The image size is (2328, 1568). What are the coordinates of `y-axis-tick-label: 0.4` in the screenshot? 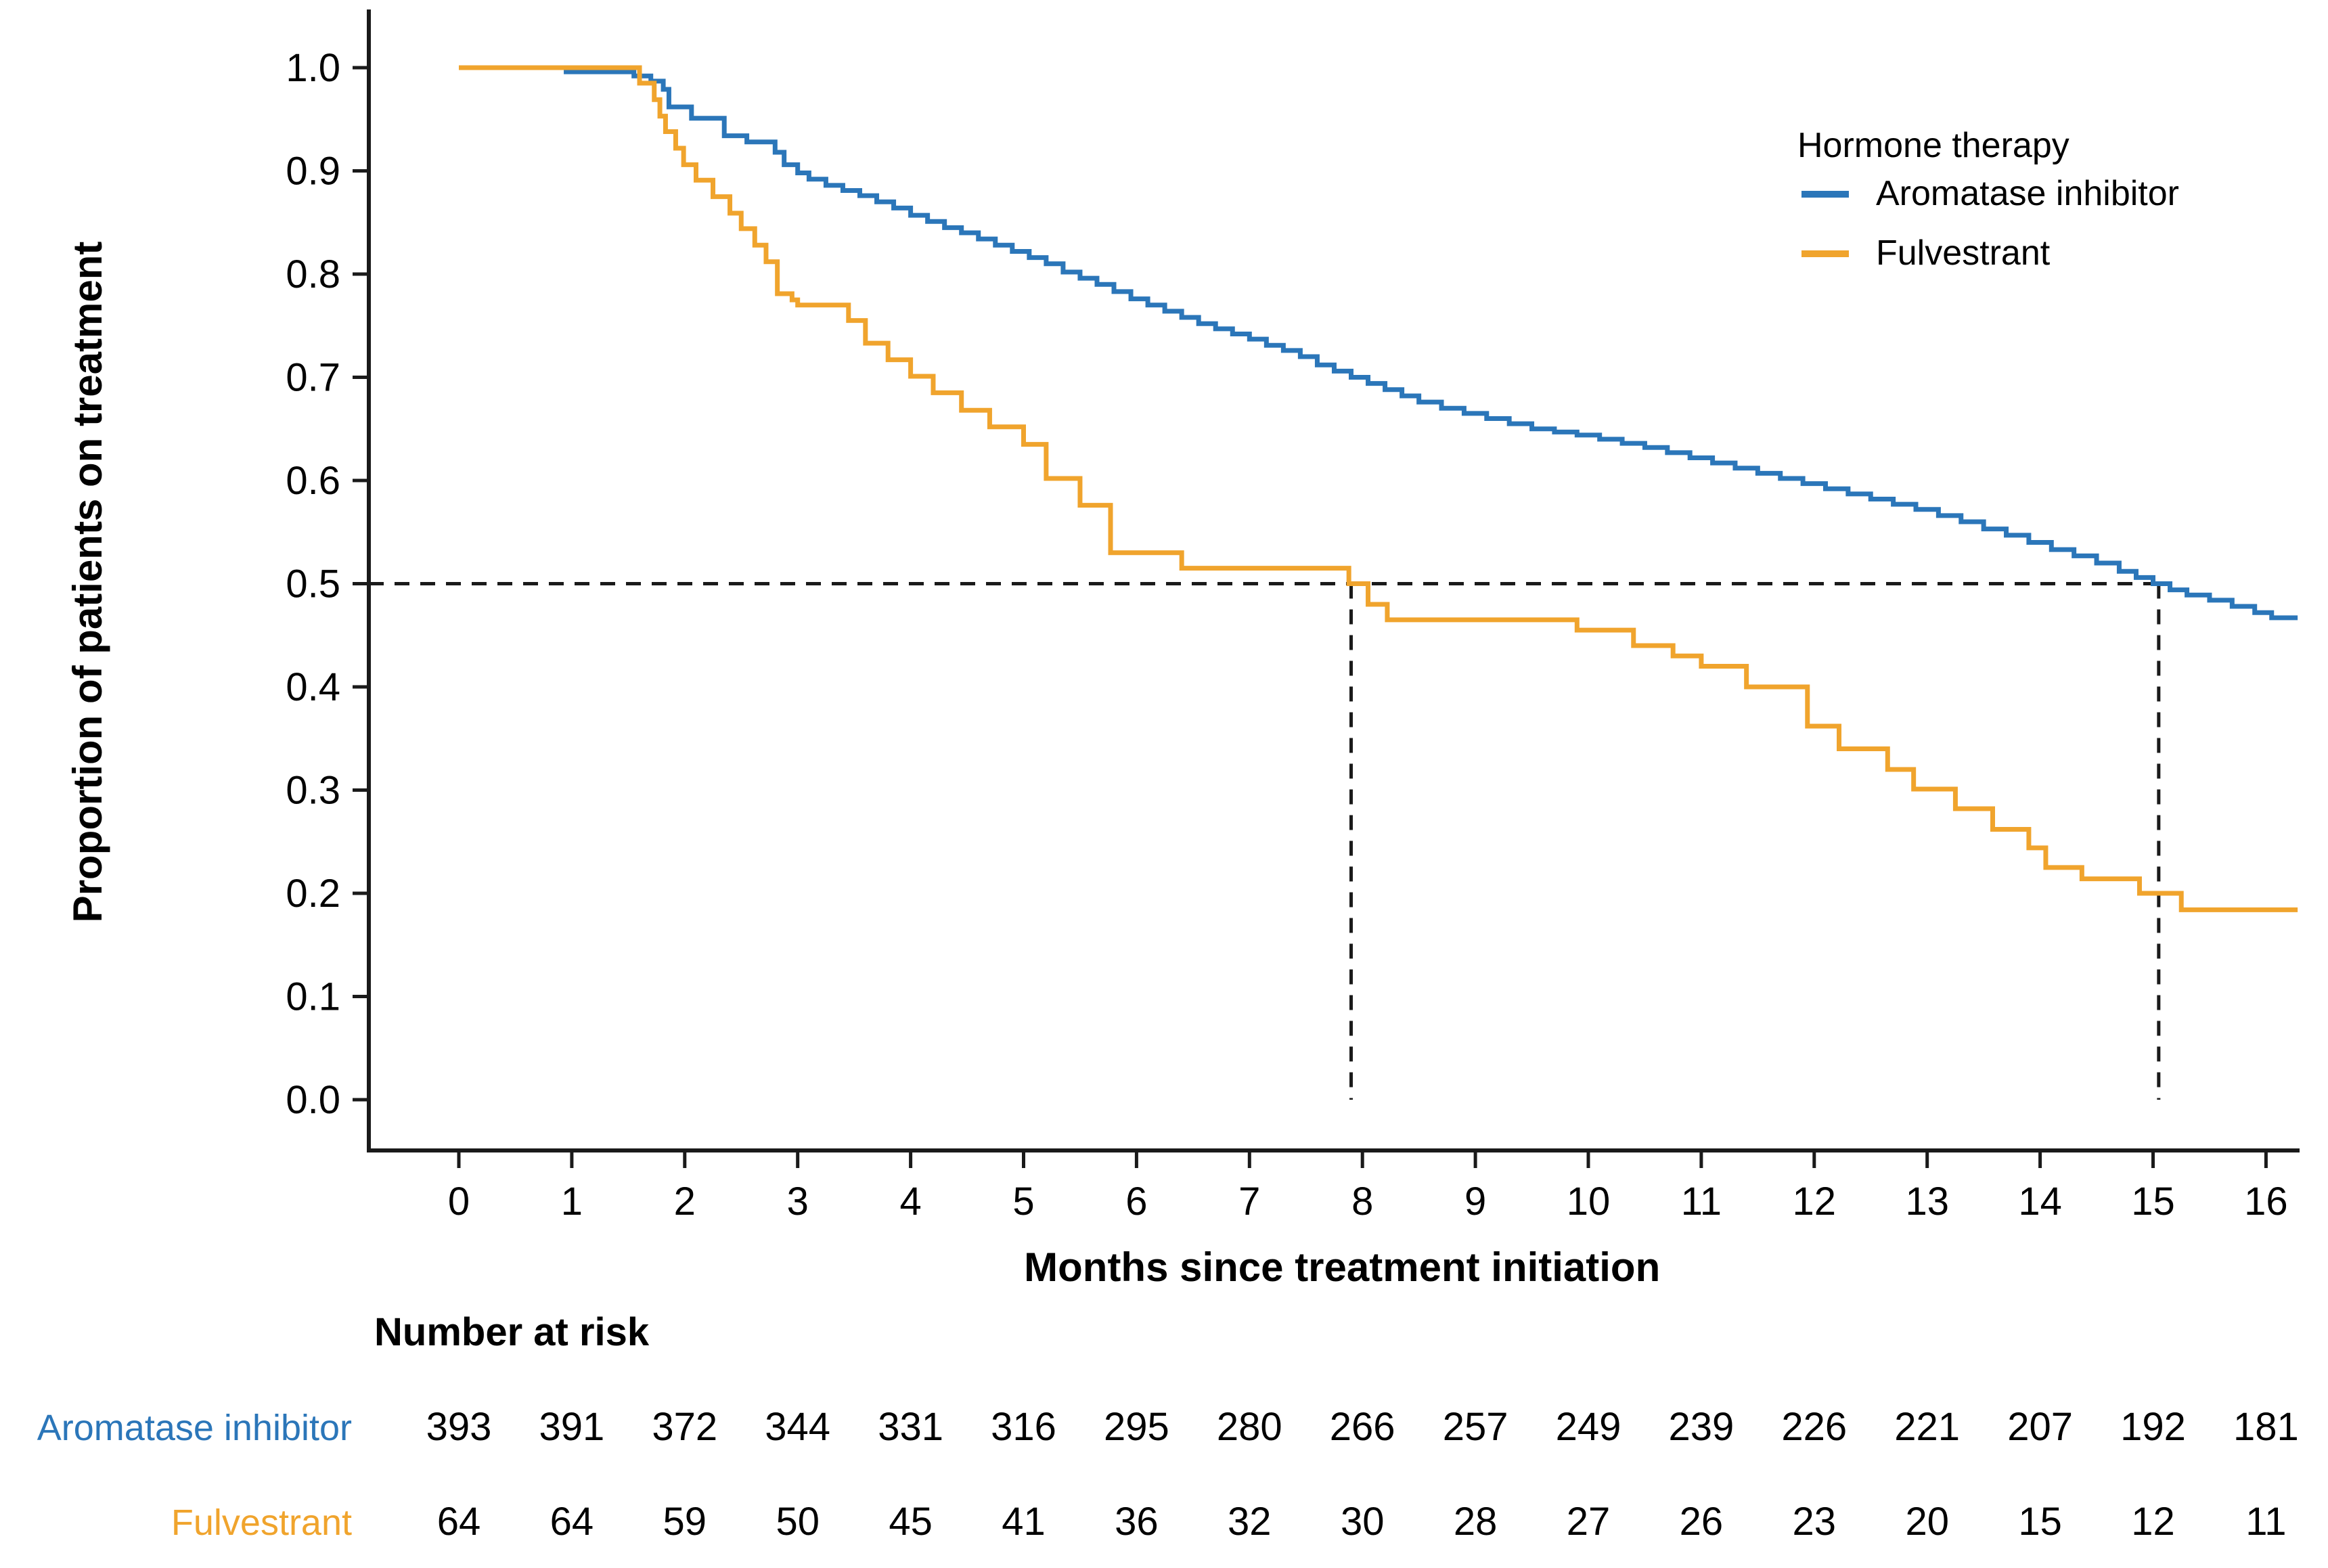 It's located at (313, 687).